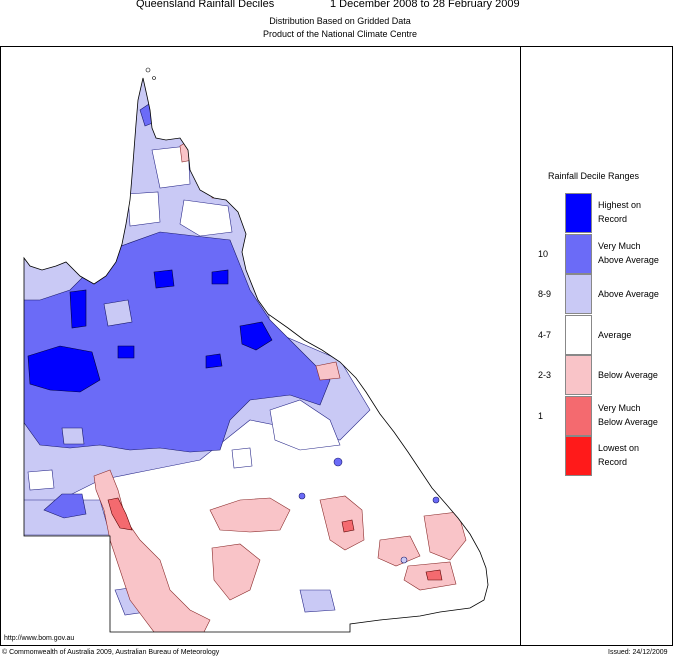 The width and height of the screenshot is (674, 658). What do you see at coordinates (171, 167) in the screenshot?
I see `average-patch-peninsula` at bounding box center [171, 167].